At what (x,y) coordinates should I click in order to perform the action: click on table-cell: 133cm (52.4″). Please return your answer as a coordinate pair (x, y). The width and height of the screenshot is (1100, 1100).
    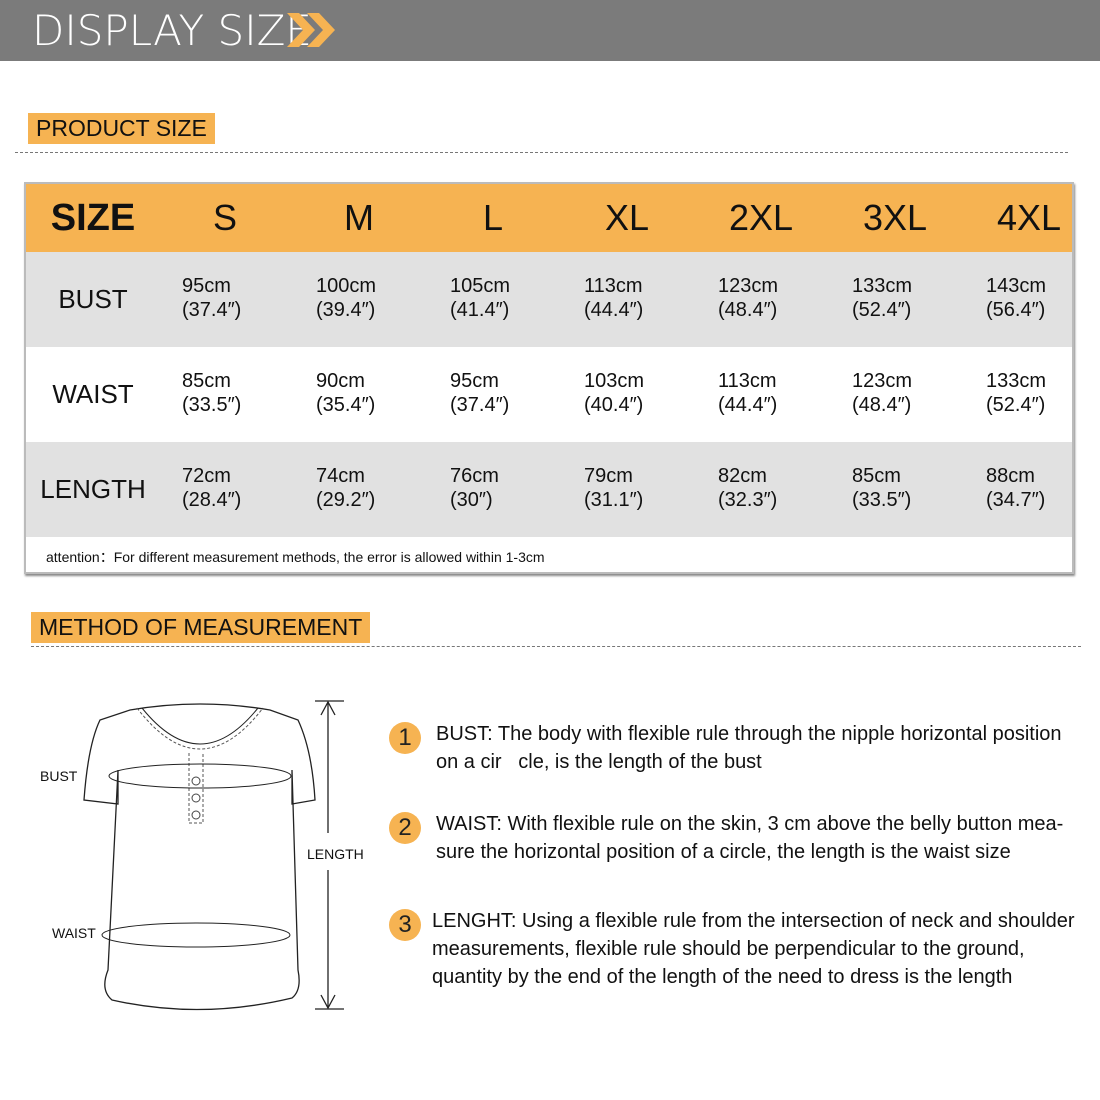
    Looking at the image, I should click on (1016, 393).